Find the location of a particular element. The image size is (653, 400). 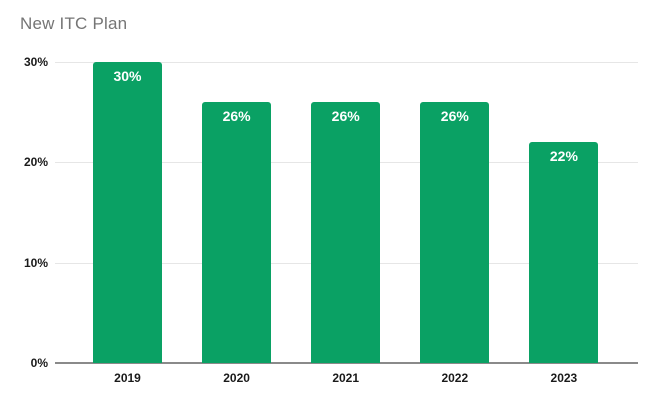

bar-2020: 26% is located at coordinates (237, 232).